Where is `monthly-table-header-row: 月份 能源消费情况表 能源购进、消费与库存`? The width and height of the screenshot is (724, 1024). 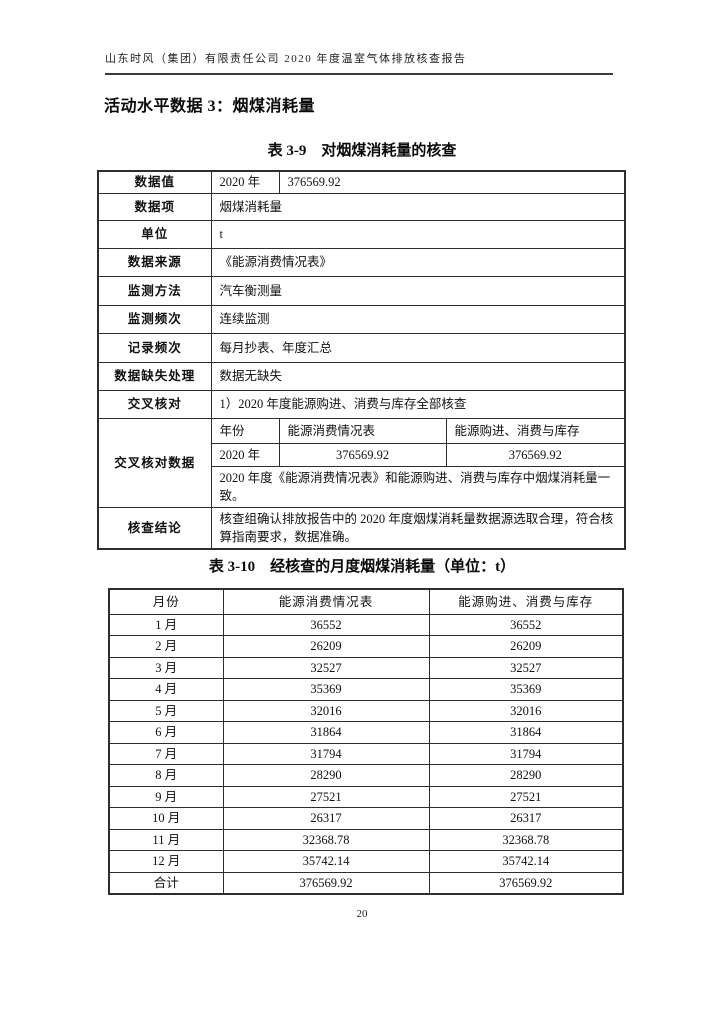 monthly-table-header-row: 月份 能源消费情况表 能源购进、消费与库存 is located at coordinates (366, 601).